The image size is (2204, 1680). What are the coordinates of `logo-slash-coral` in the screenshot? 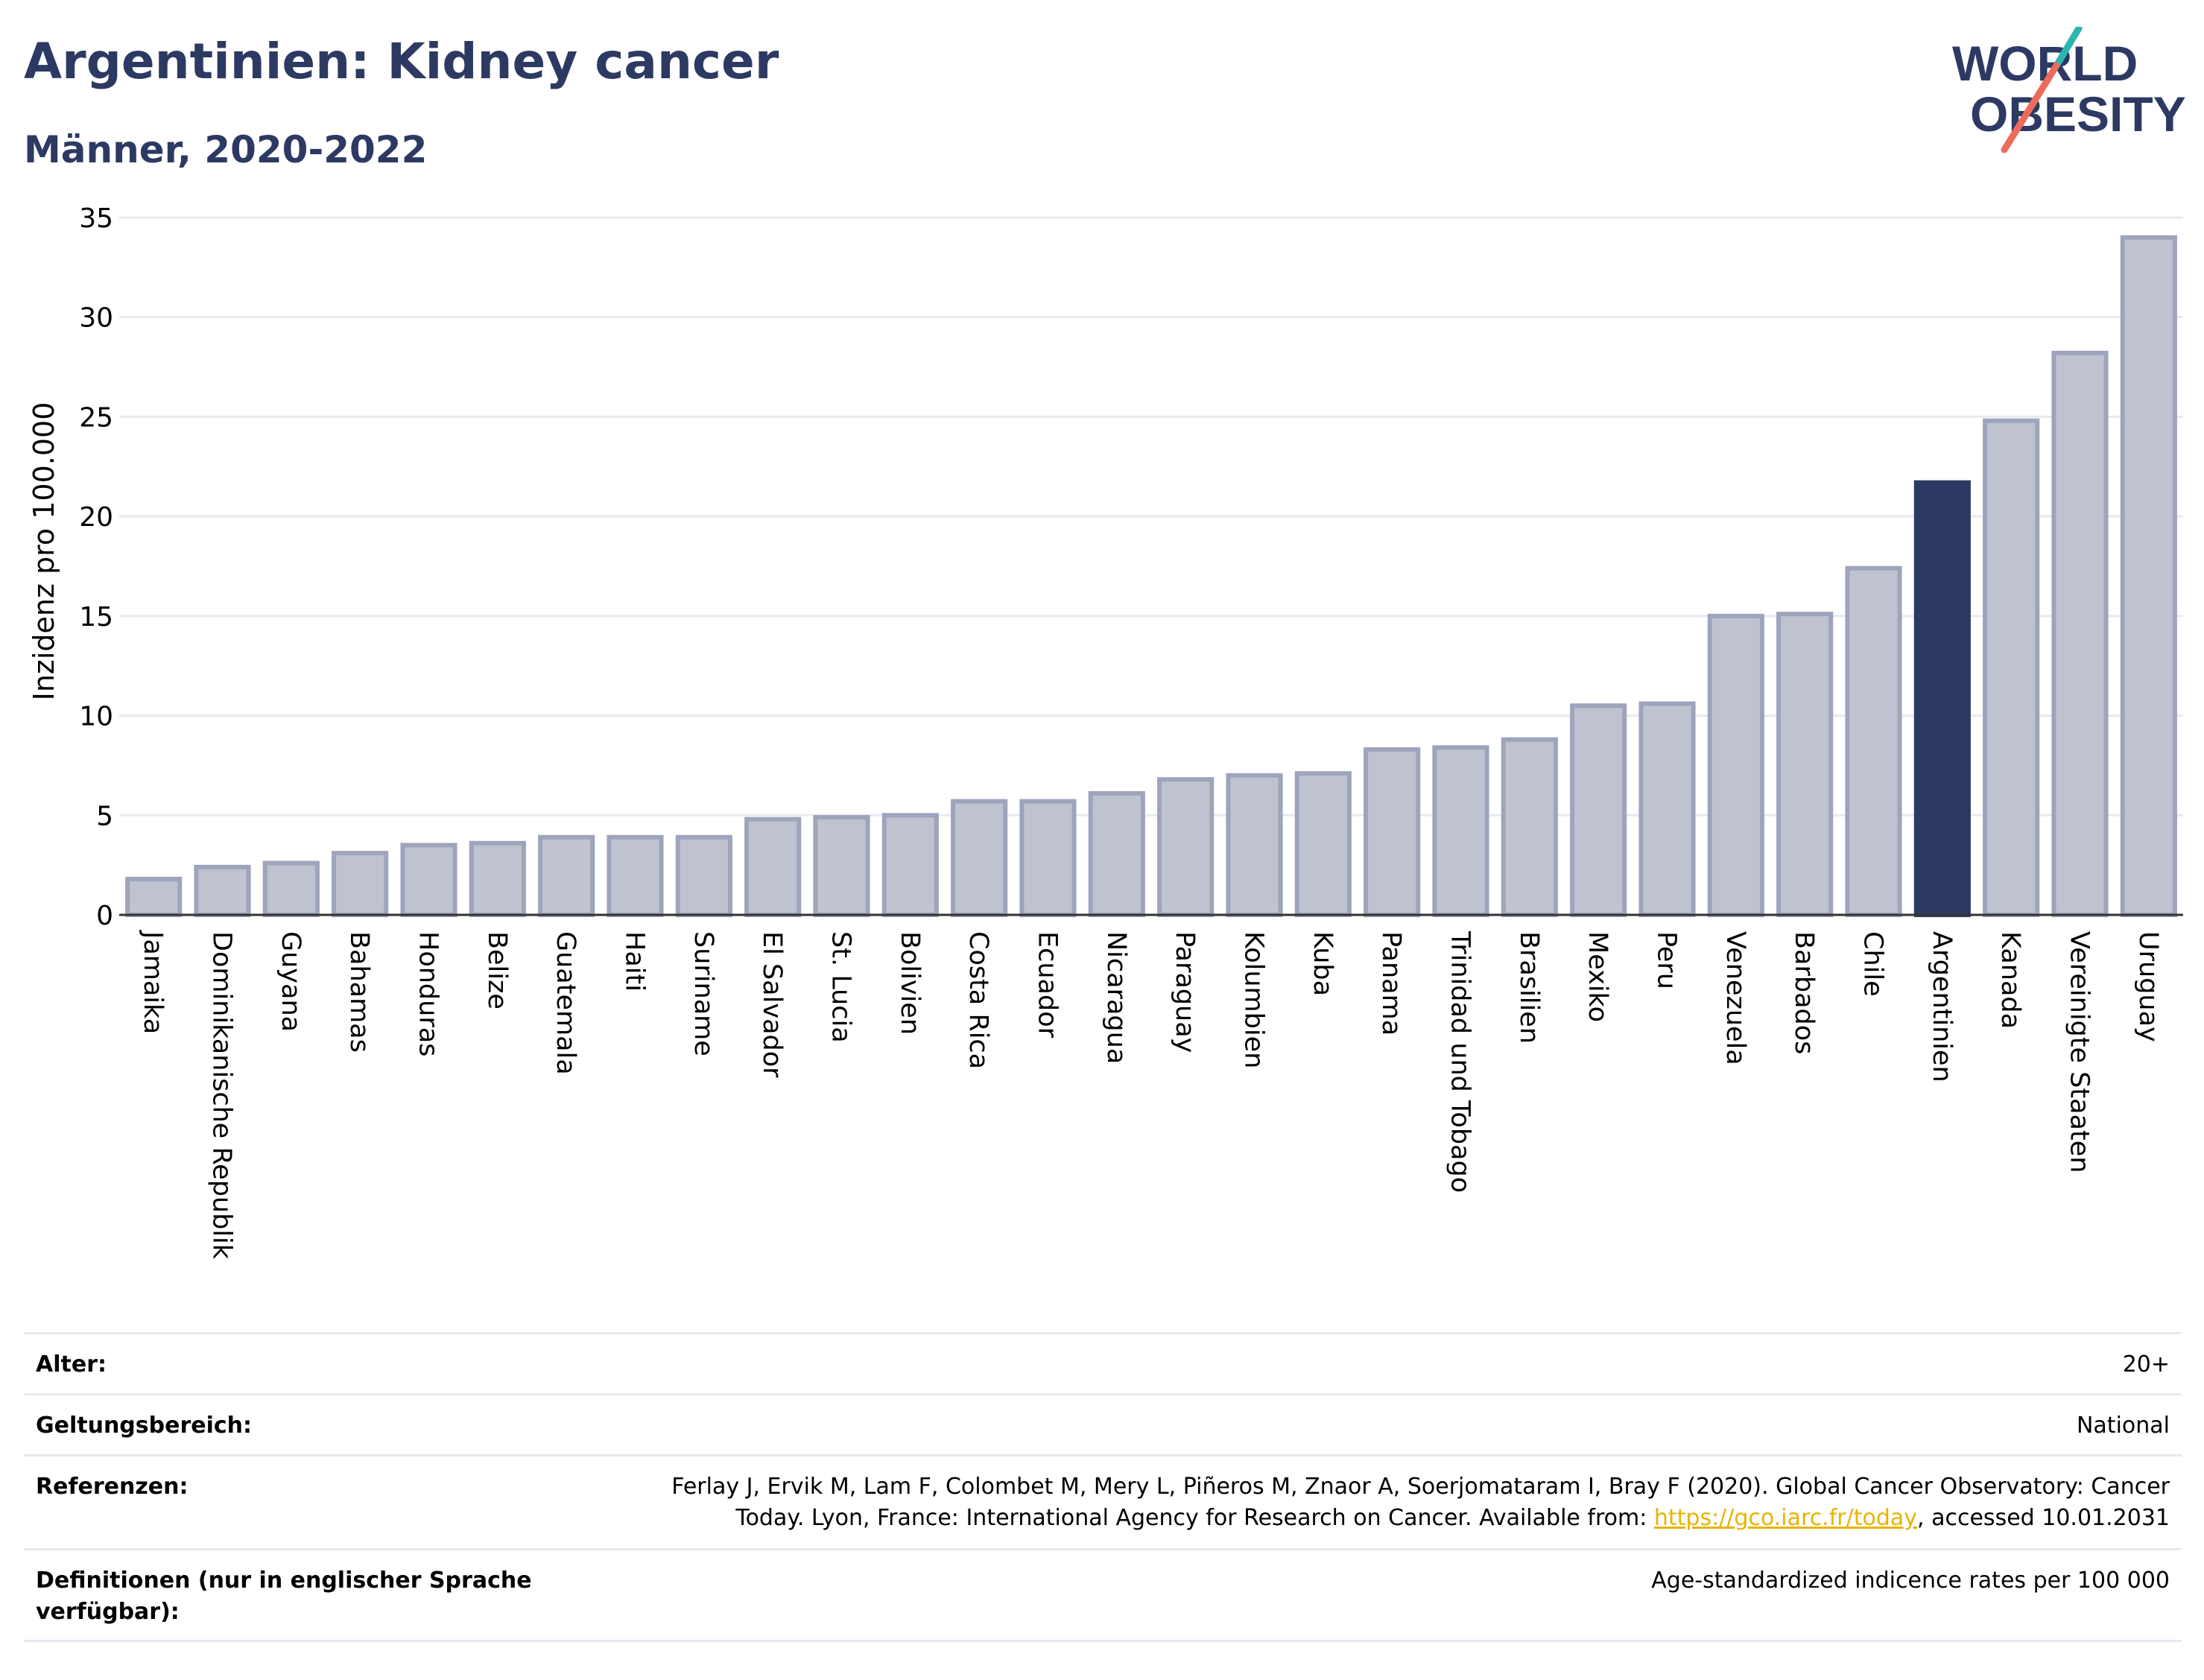 It's located at (2030, 107).